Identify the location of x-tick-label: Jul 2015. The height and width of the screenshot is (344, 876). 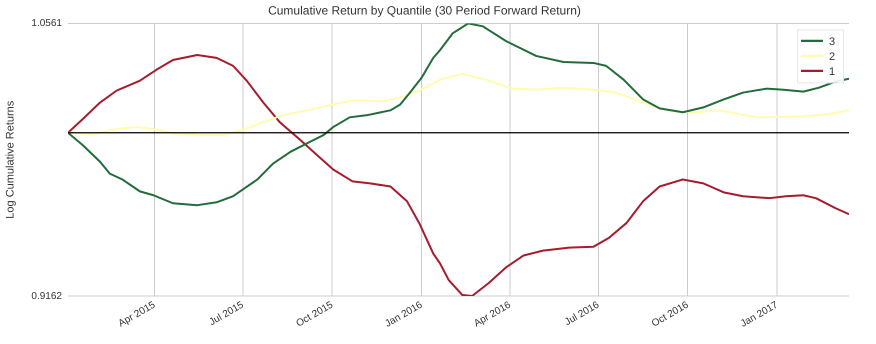
(226, 313).